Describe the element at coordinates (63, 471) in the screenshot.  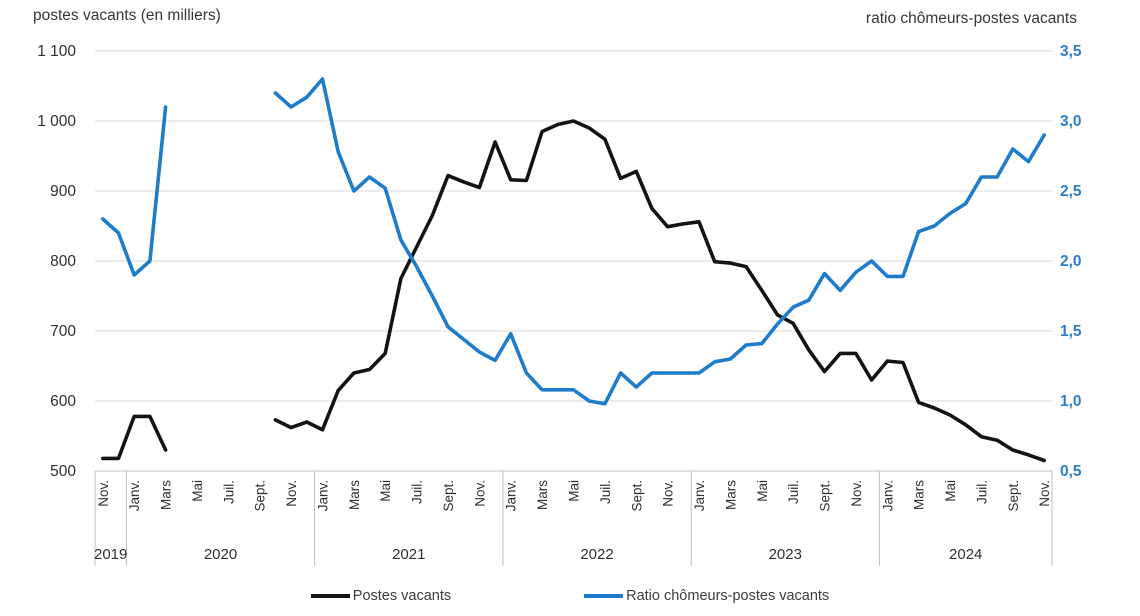
I see `left-axis-tick-label: 500` at that location.